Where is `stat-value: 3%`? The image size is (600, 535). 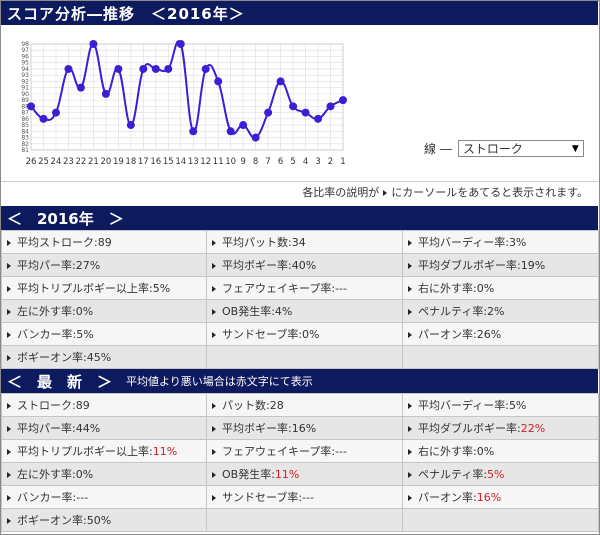
stat-value: 3% is located at coordinates (517, 242).